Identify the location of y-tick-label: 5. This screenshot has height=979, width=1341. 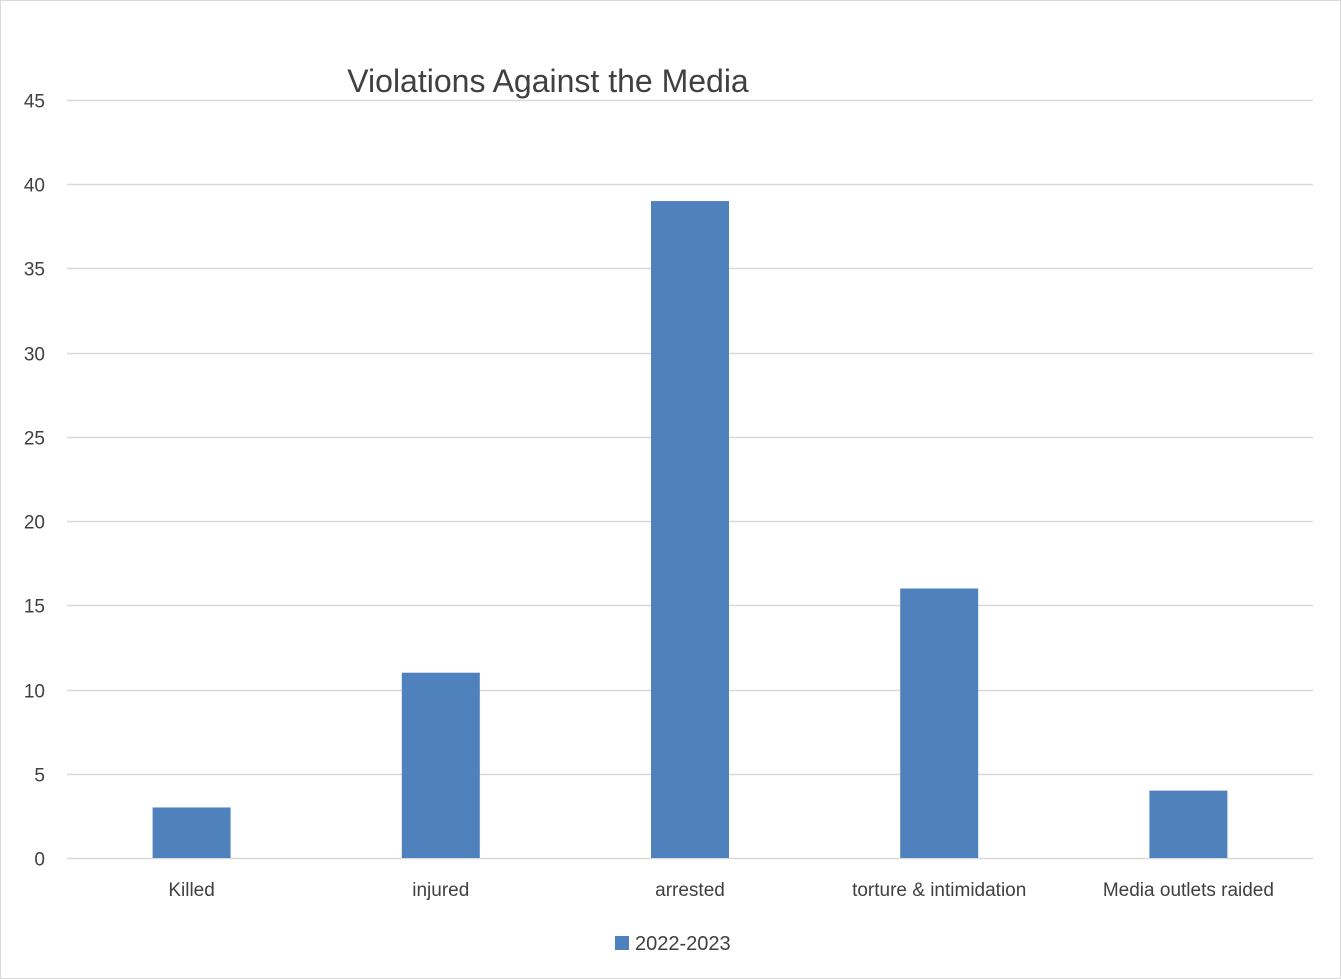
(39, 776).